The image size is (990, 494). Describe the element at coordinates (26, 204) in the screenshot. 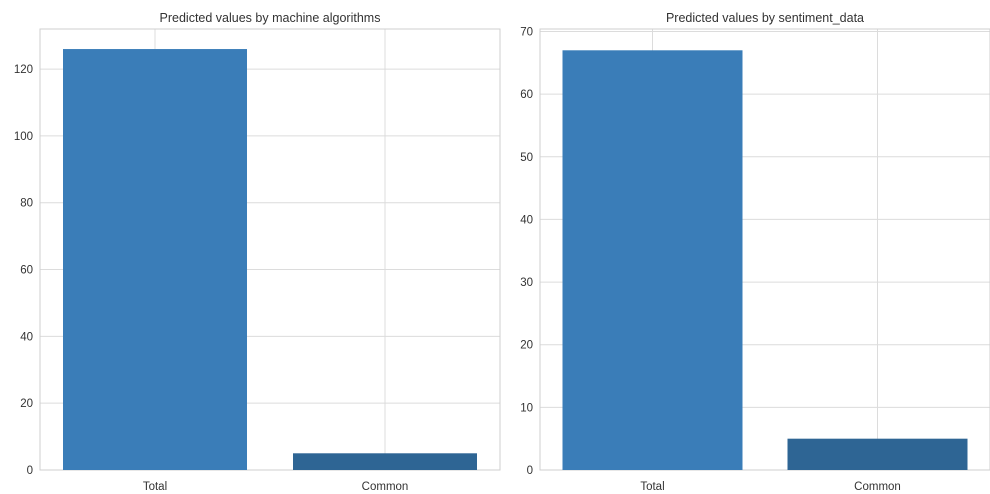

I see `y-tick-label: 80` at that location.